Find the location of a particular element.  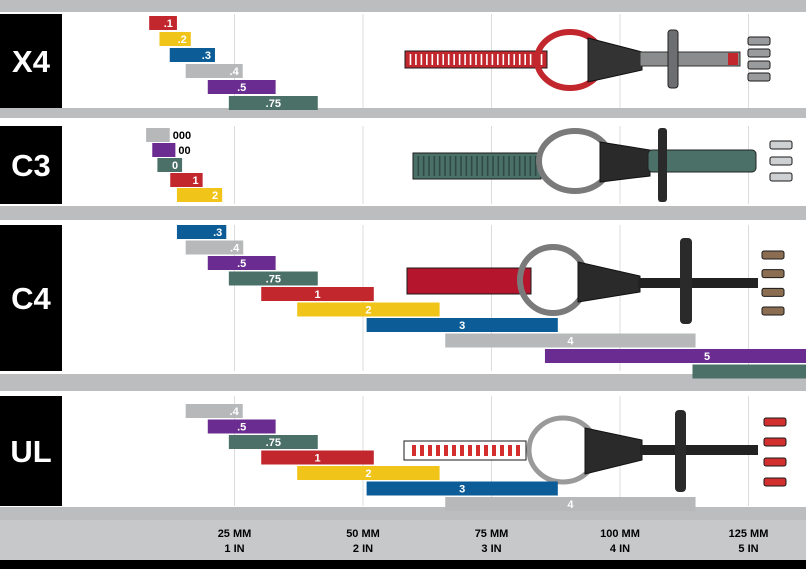

bar-label-c4-p4: .4 is located at coordinates (235, 249).